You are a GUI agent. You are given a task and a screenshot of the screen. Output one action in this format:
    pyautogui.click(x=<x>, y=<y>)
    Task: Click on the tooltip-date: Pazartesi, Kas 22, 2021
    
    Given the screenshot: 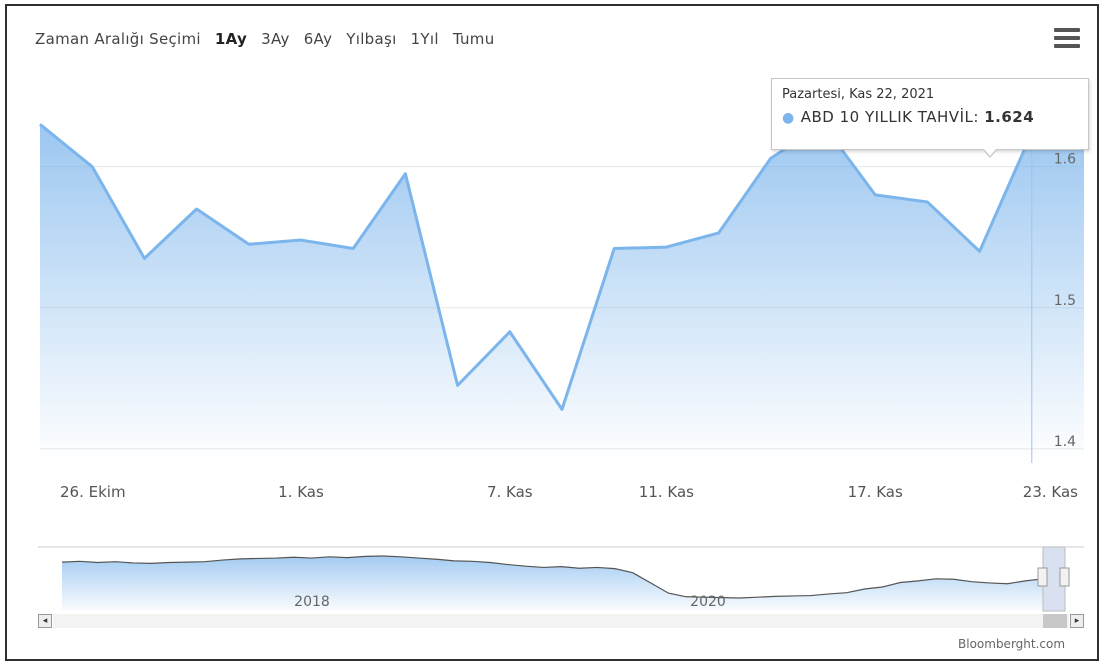 What is the action you would take?
    pyautogui.click(x=858, y=94)
    